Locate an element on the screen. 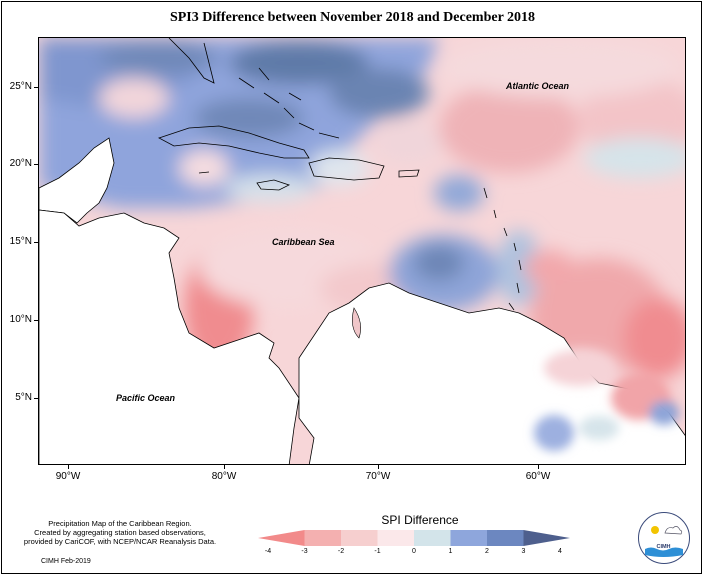 The height and width of the screenshot is (577, 705). legend-cells is located at coordinates (414, 538).